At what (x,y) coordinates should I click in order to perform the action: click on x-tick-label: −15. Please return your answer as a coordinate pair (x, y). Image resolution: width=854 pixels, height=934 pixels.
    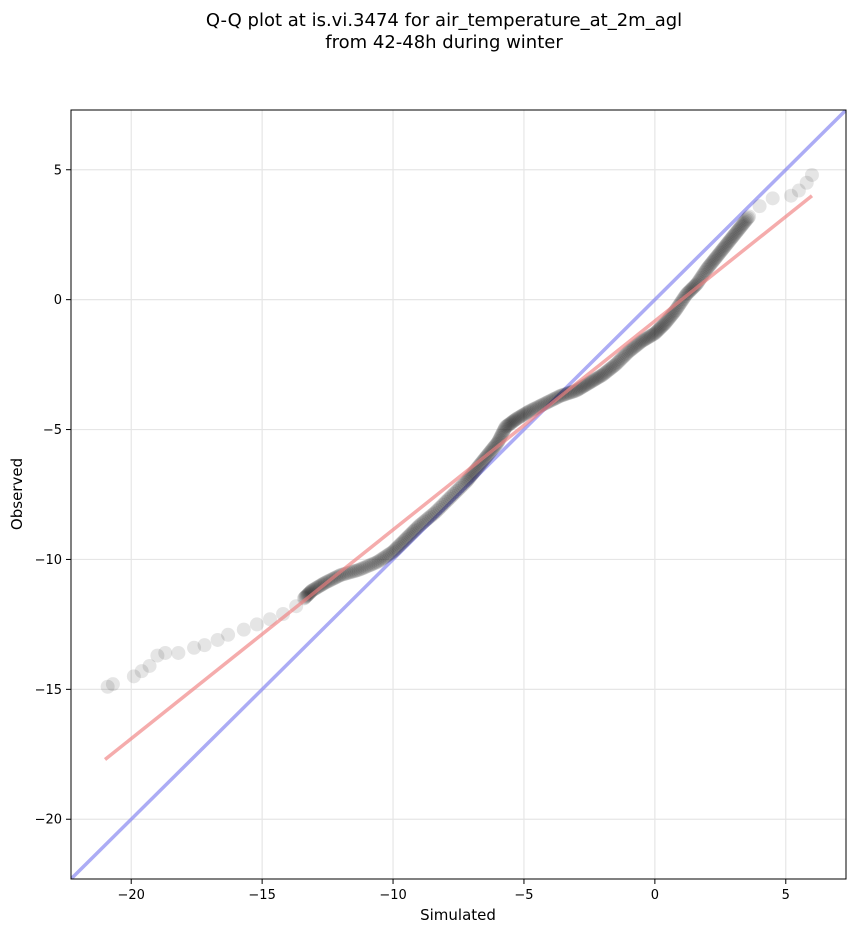
    Looking at the image, I should click on (261, 895).